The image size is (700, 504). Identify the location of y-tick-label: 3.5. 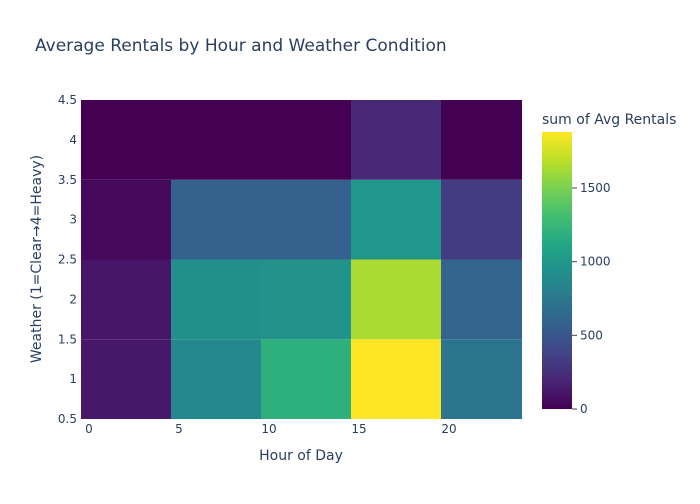
(67, 180).